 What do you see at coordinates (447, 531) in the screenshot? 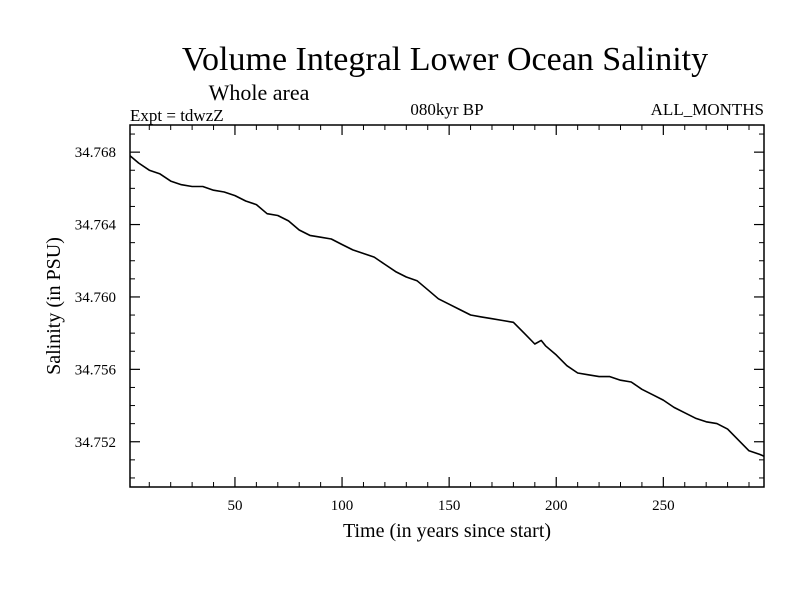
I see `x-axis-label: Time (in years since start)` at bounding box center [447, 531].